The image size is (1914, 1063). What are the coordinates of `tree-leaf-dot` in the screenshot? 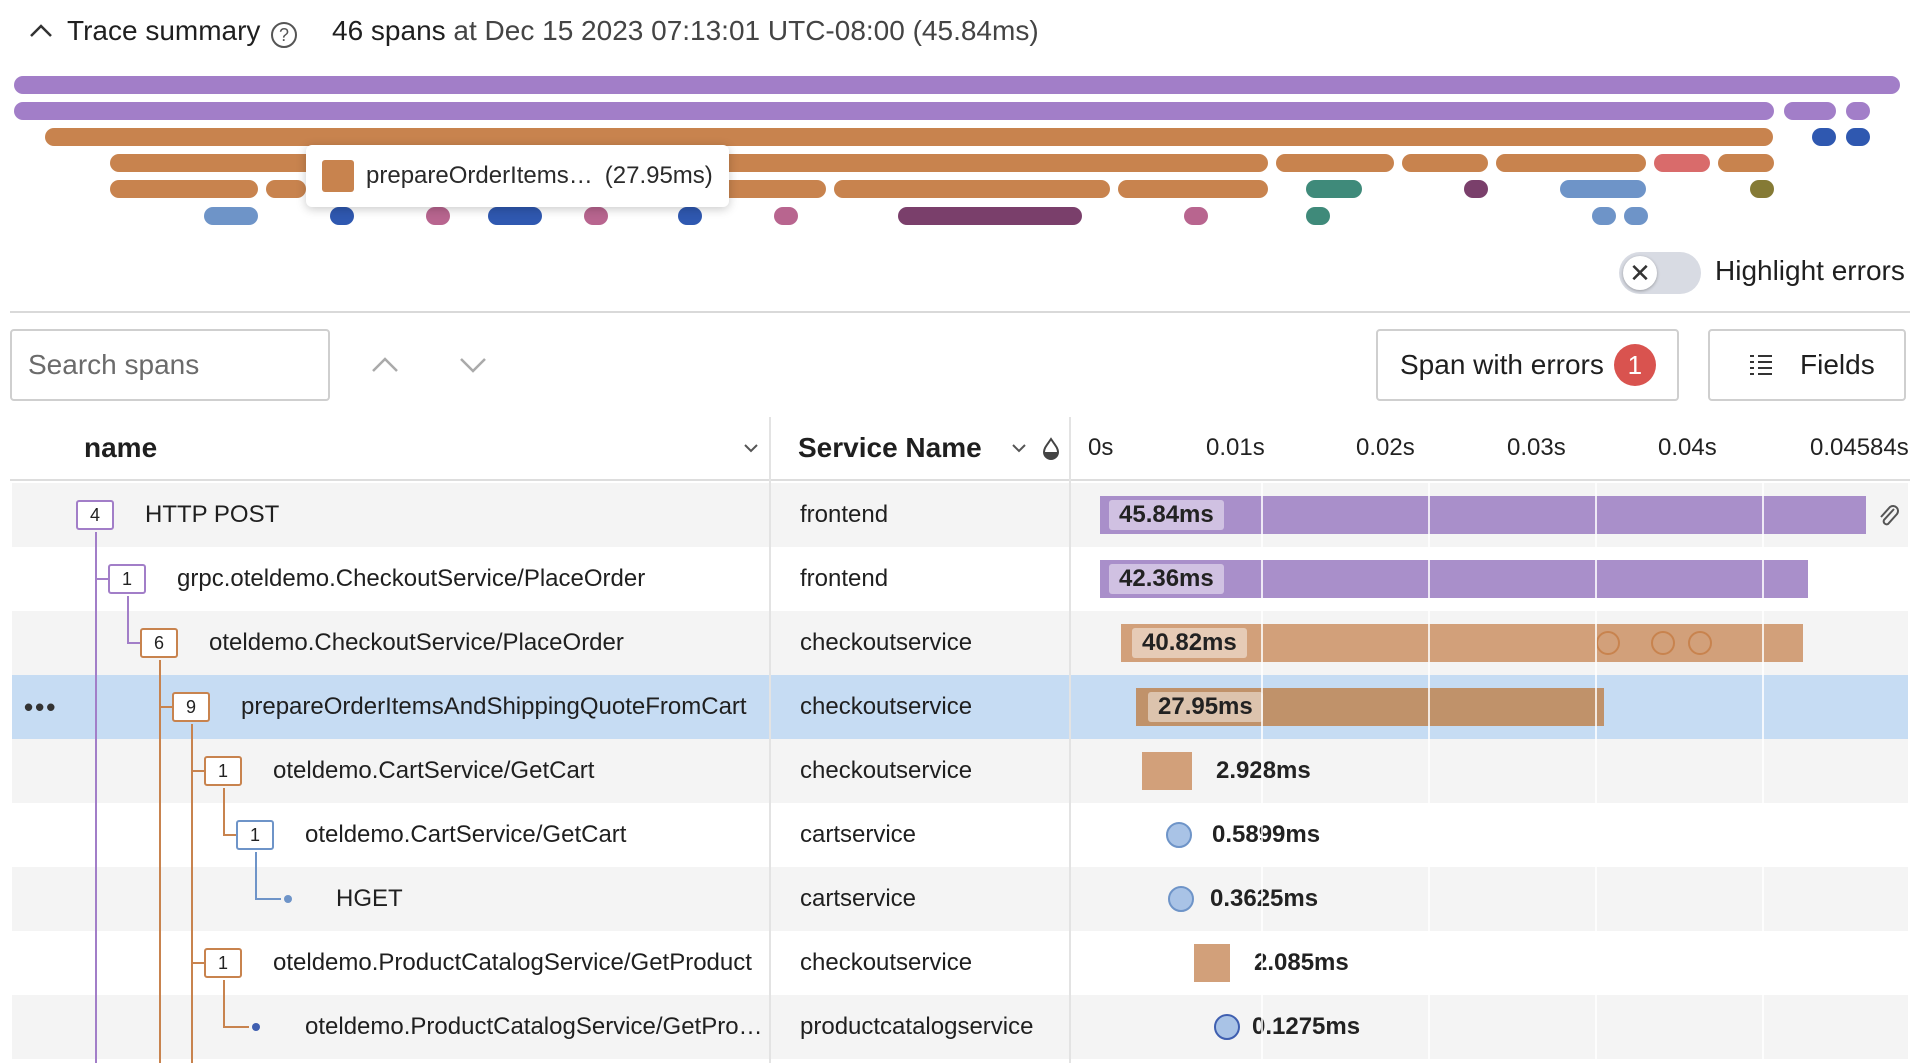 It's located at (256, 1027).